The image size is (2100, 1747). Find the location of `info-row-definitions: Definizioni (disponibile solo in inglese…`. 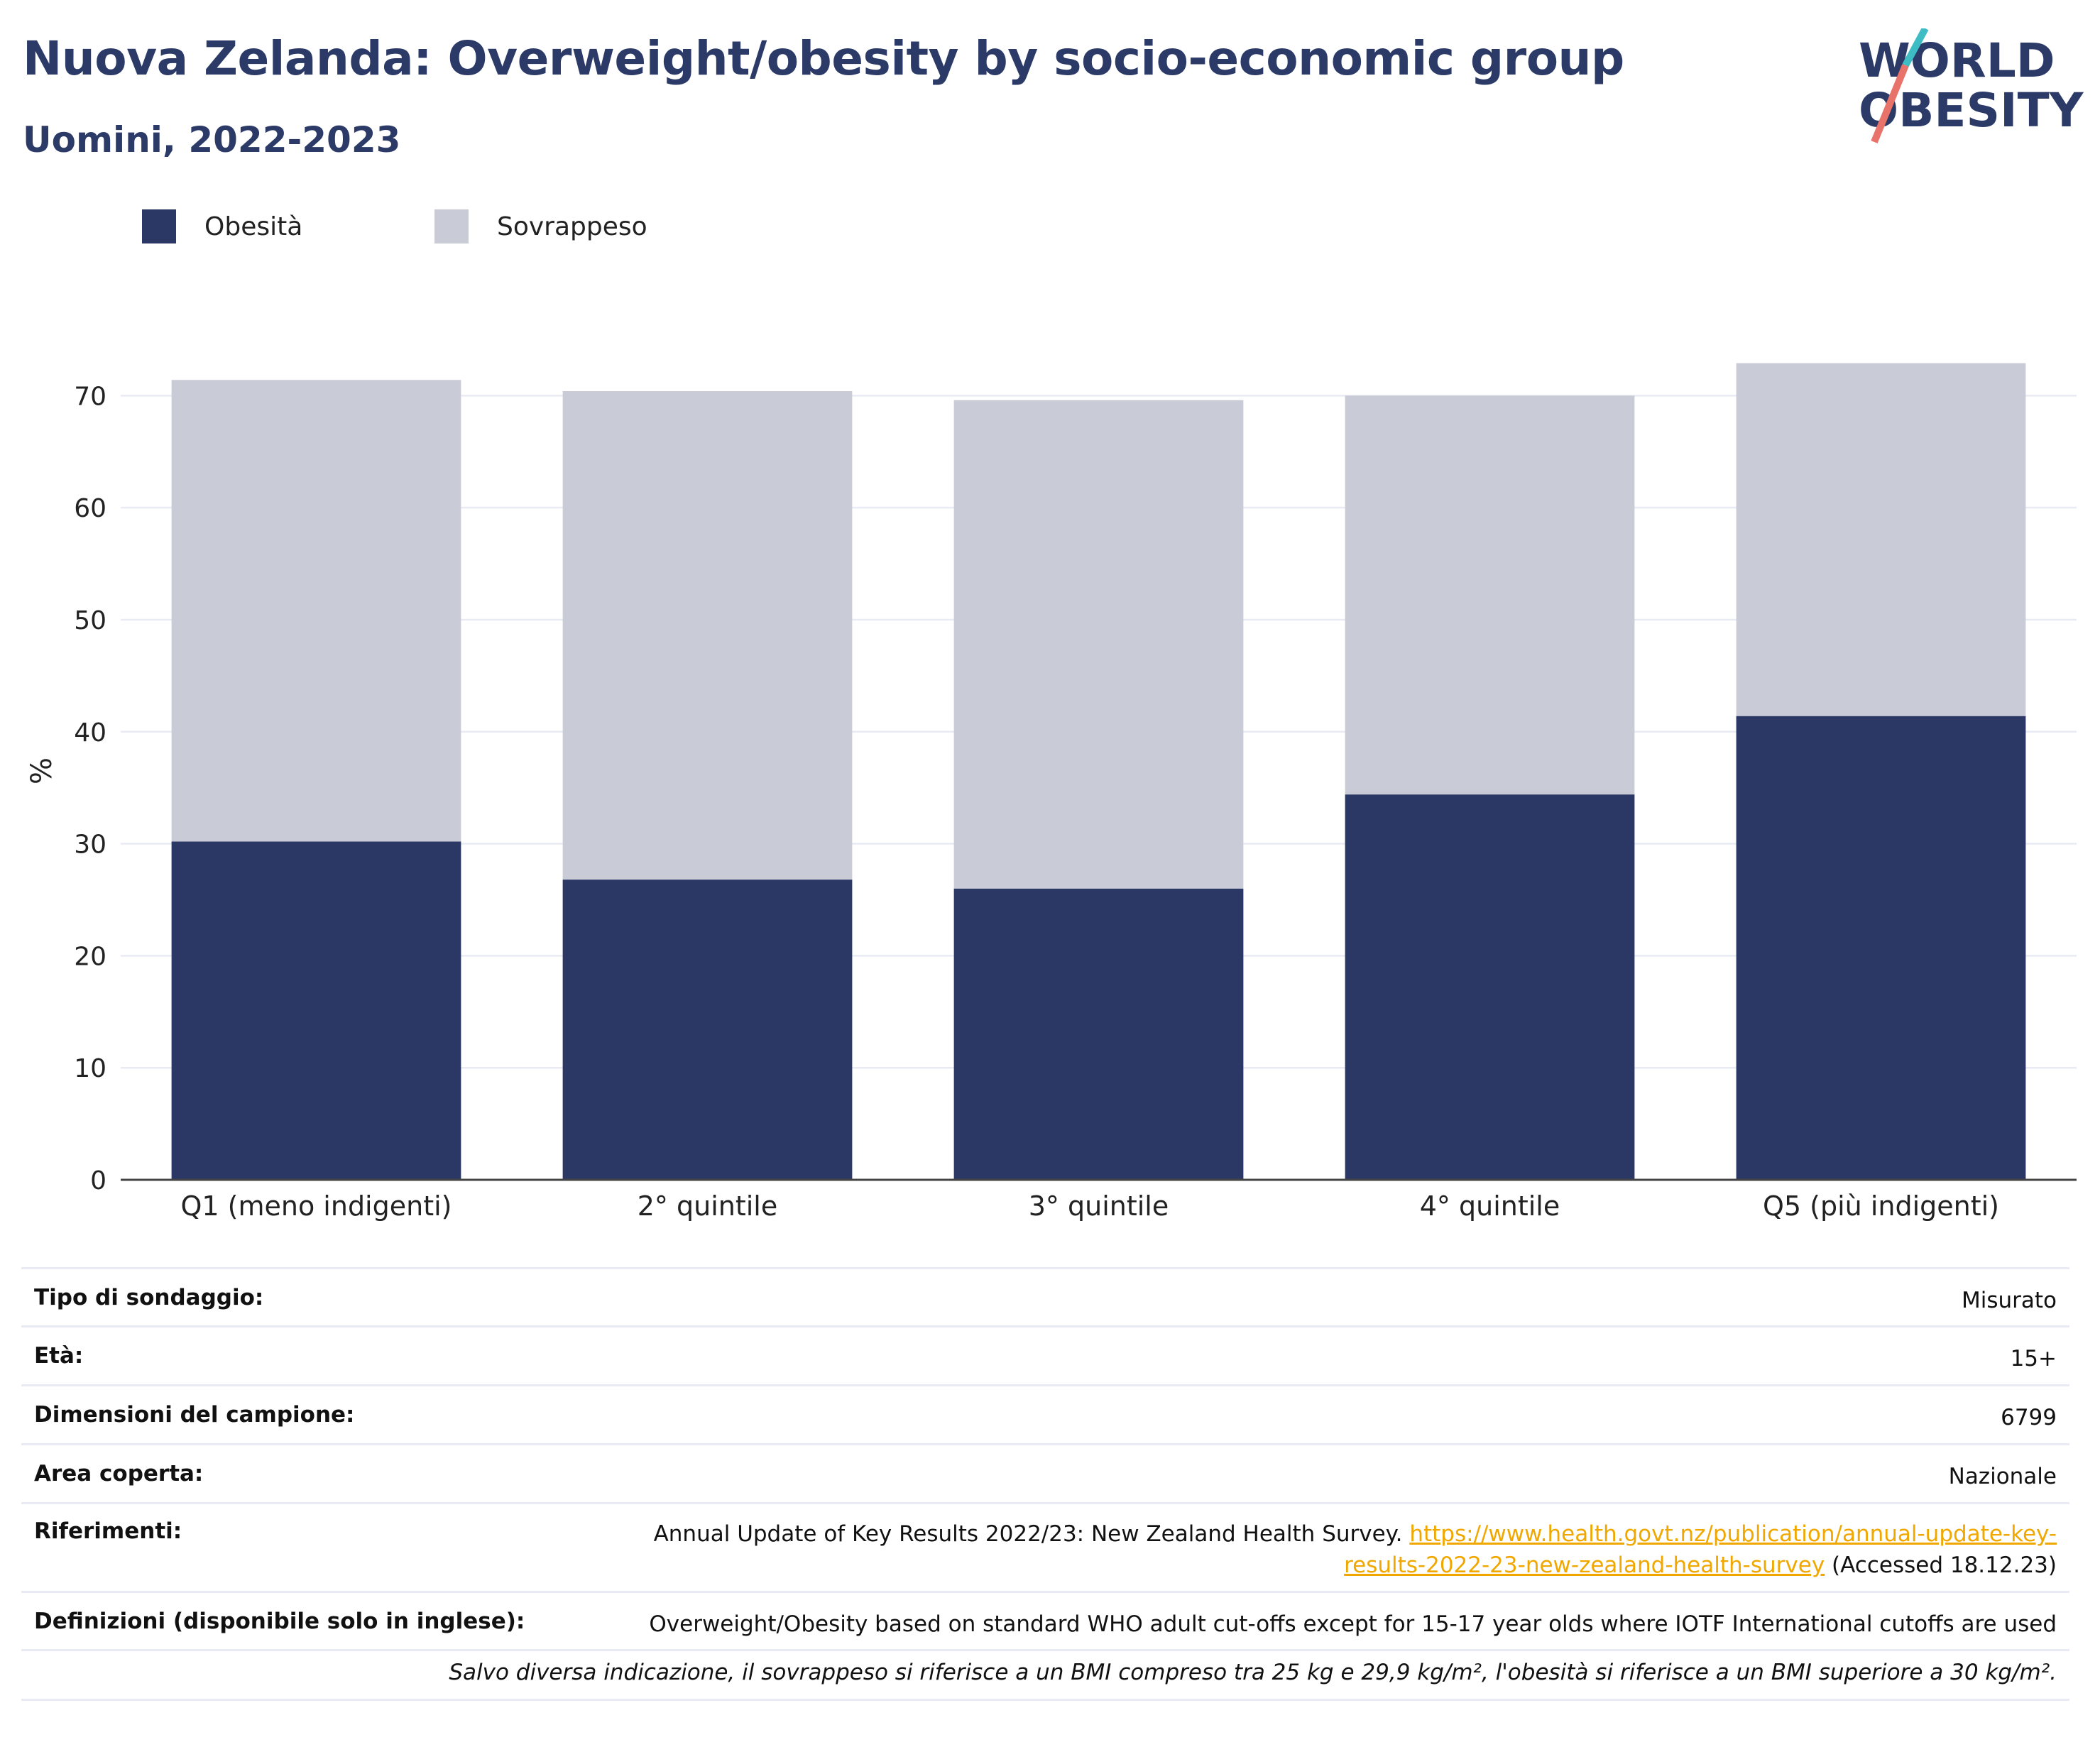

info-row-definitions: Definizioni (disponibile solo in inglese… is located at coordinates (1045, 1620).